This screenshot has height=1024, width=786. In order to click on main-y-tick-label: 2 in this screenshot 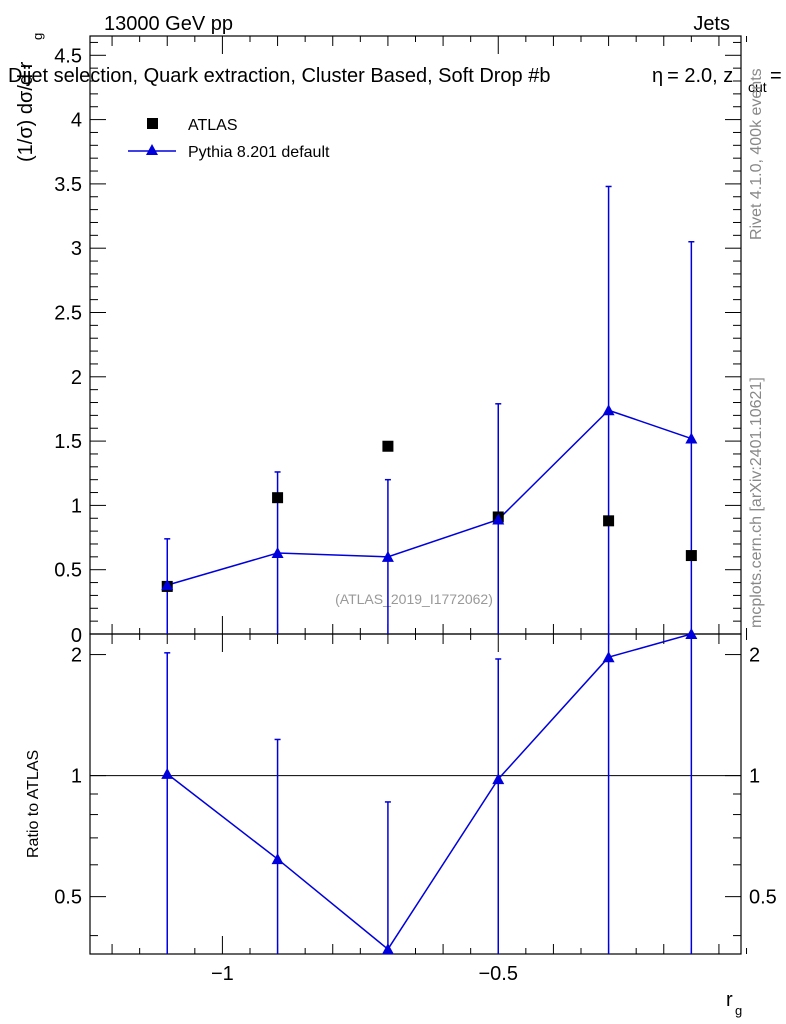, I will do `click(76, 378)`.